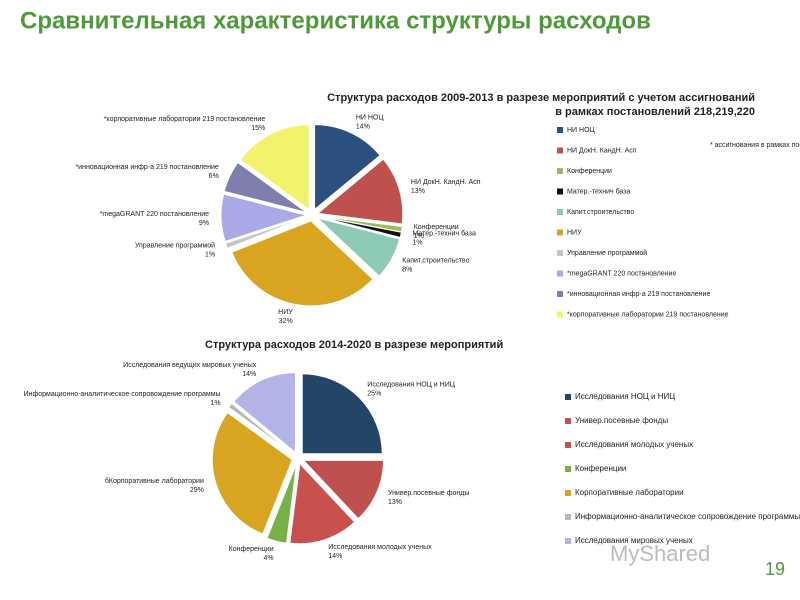 This screenshot has width=800, height=600. Describe the element at coordinates (629, 492) in the screenshot. I see `legend-label: Корпоративные лаборатории` at that location.